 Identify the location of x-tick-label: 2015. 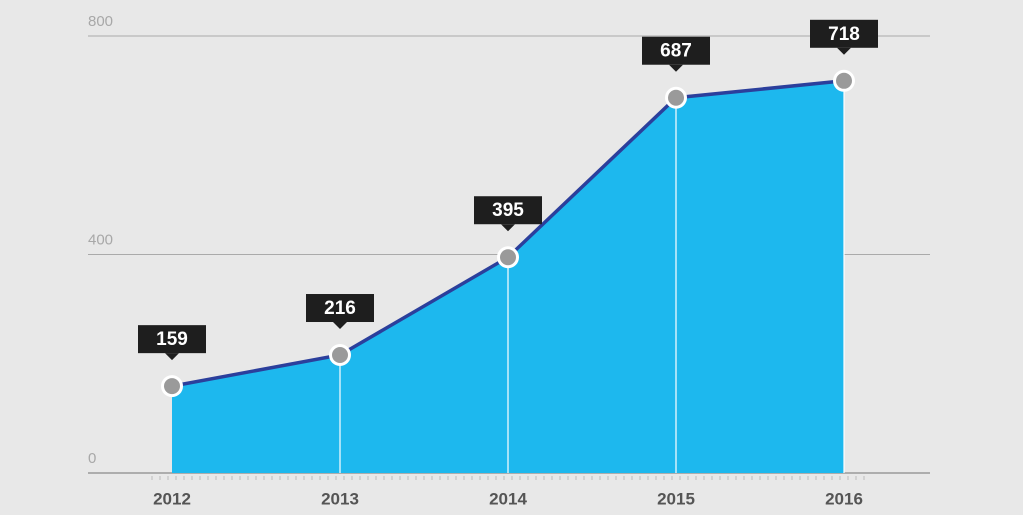
(676, 498).